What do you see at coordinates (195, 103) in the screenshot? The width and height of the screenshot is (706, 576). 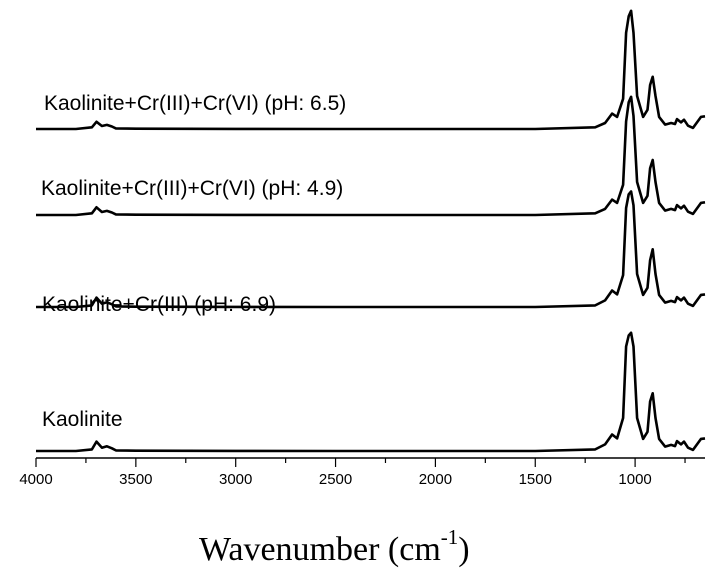 I see `series-label-1: Kaolinite+Cr(III)+Cr(VI) (pH: 6.5)` at bounding box center [195, 103].